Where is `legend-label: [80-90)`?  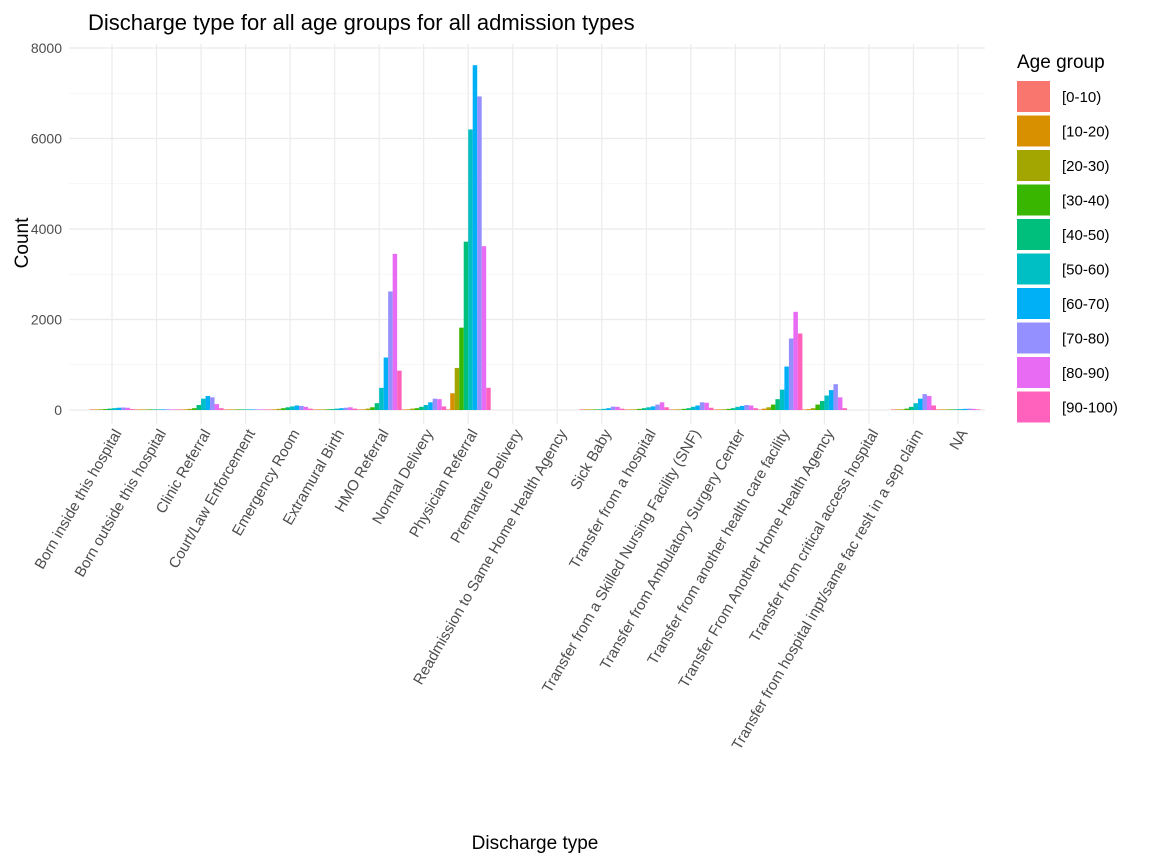 legend-label: [80-90) is located at coordinates (1086, 373).